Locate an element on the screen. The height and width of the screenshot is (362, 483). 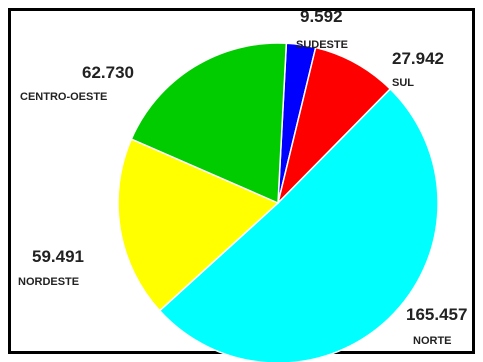
label-region-centro-oeste: CENTRO-OESTE is located at coordinates (63, 97).